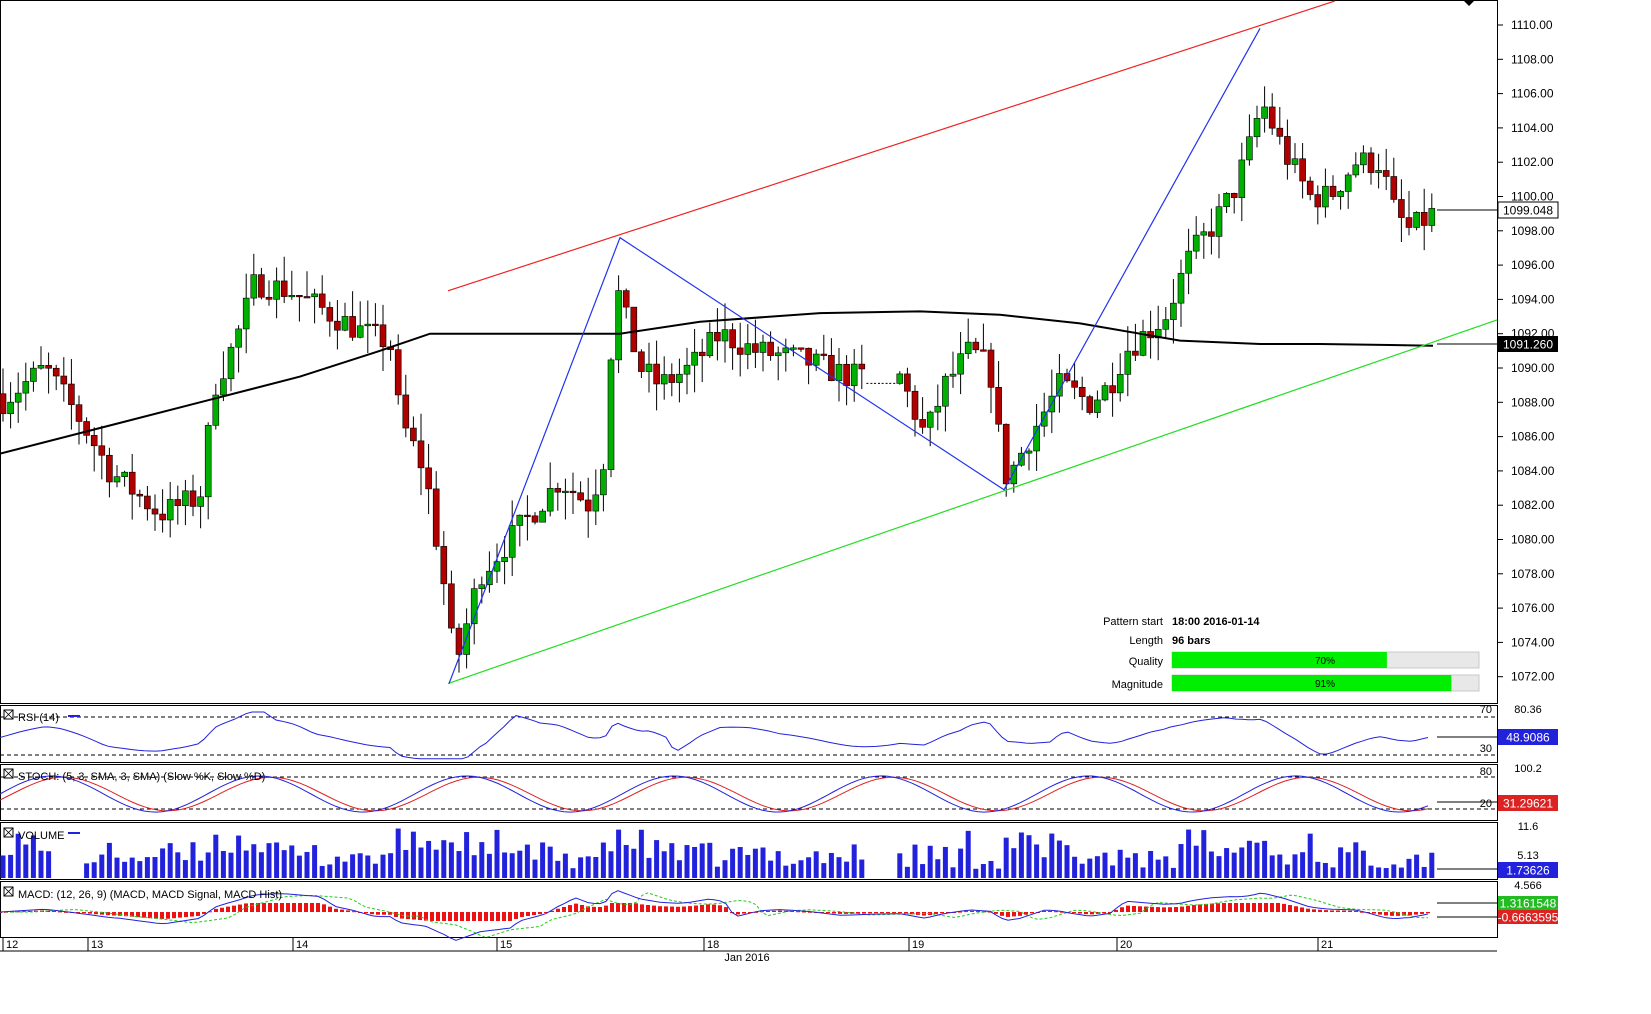 The height and width of the screenshot is (1014, 1651). What do you see at coordinates (1486, 772) in the screenshot?
I see `stoch-level-80-label: 80` at bounding box center [1486, 772].